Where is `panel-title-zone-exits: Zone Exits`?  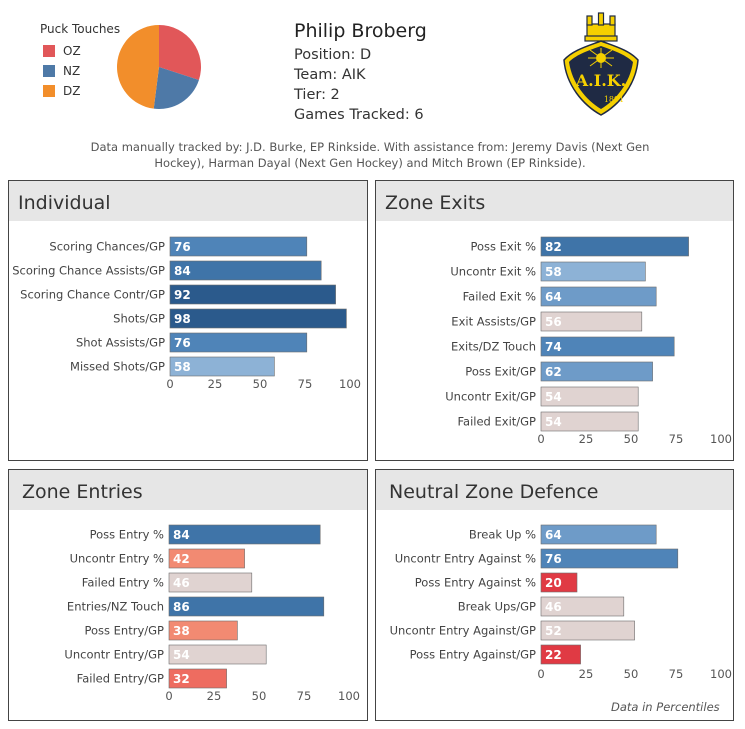 panel-title-zone-exits: Zone Exits is located at coordinates (554, 201).